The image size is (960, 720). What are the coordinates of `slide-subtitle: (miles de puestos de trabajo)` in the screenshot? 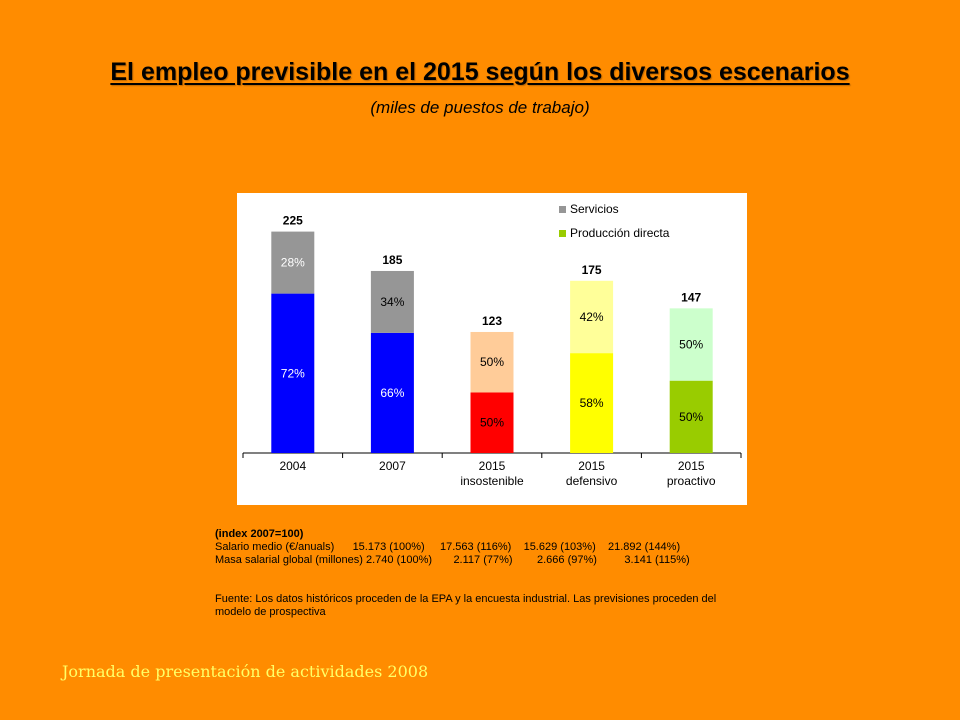 It's located at (480, 107).